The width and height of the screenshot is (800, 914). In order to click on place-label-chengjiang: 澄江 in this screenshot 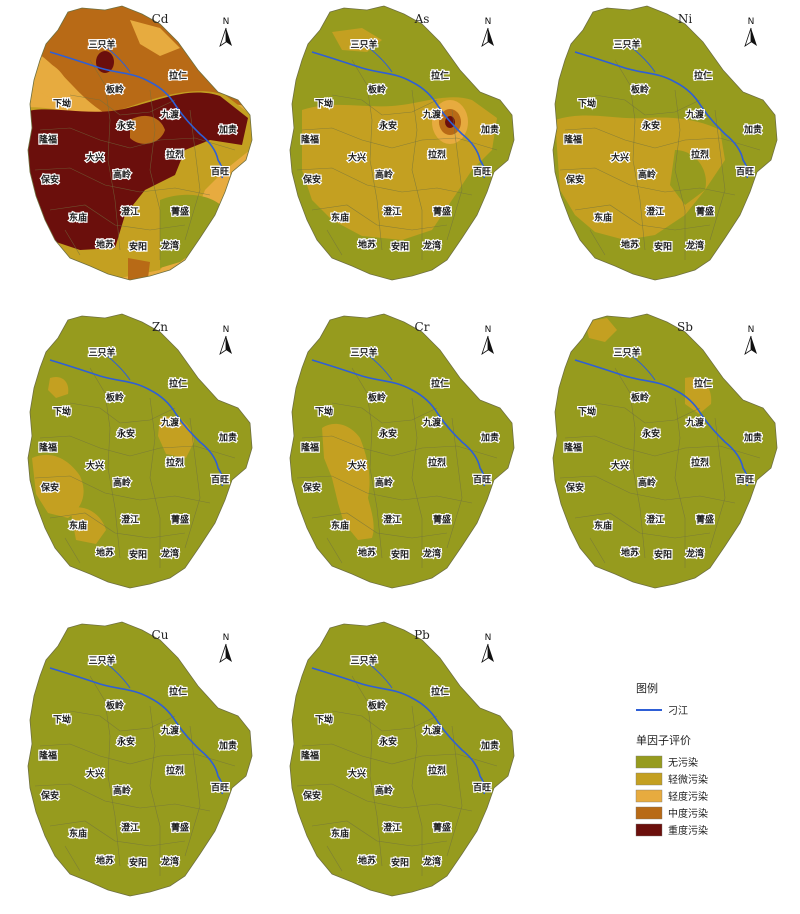, I will do `click(392, 520)`.